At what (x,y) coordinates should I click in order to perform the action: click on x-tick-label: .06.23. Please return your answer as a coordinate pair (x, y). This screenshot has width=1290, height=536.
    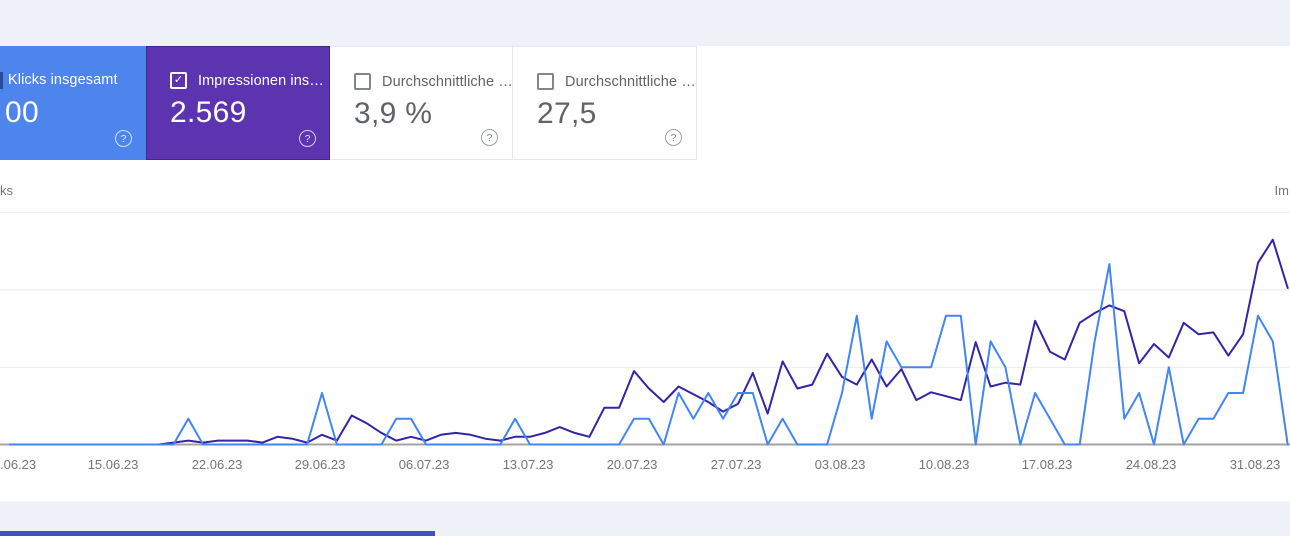
    Looking at the image, I should click on (18, 464).